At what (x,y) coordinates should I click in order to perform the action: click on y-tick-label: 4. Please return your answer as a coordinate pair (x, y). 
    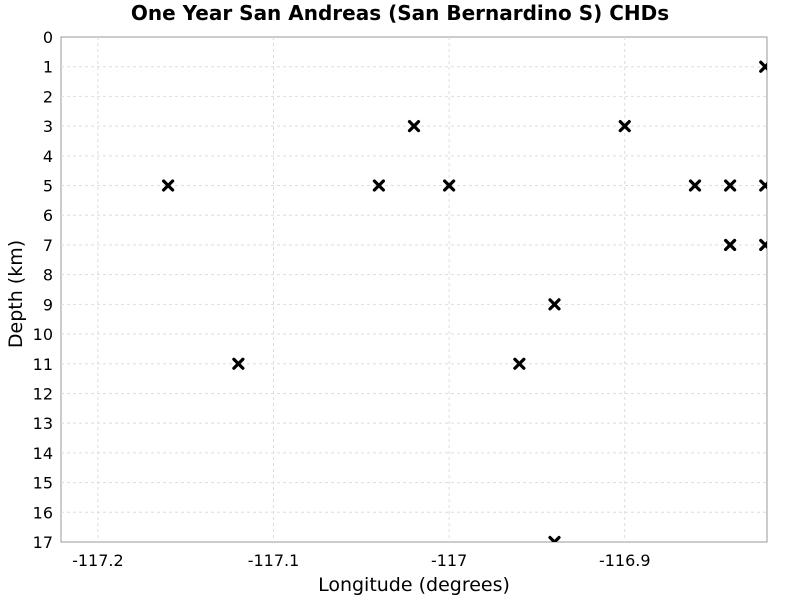
    Looking at the image, I should click on (48, 156).